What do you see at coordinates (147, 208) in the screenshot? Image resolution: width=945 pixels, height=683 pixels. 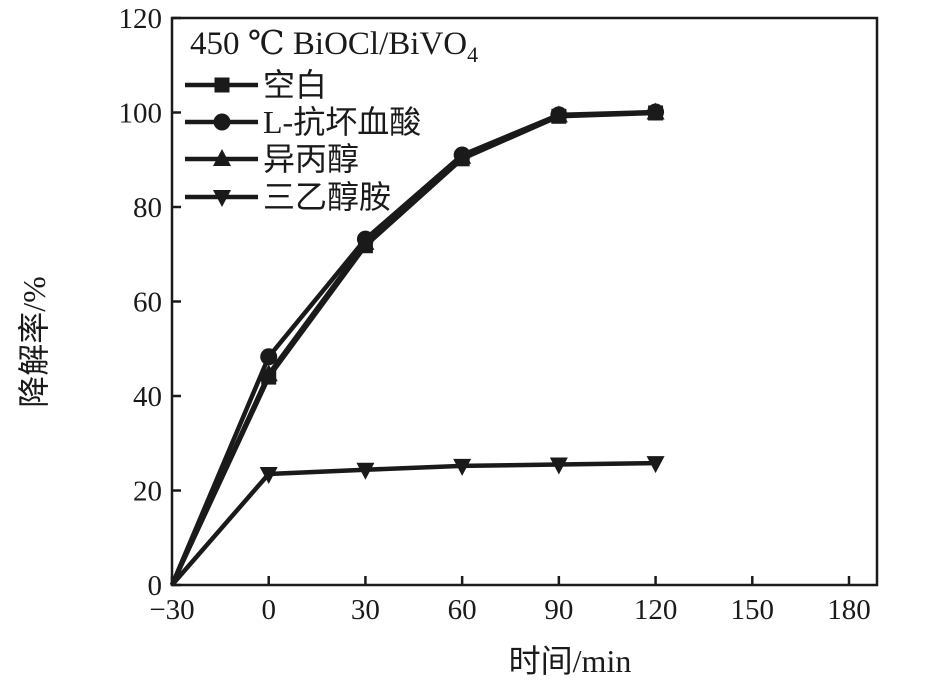 I see `y-axis-tick-label: 80` at bounding box center [147, 208].